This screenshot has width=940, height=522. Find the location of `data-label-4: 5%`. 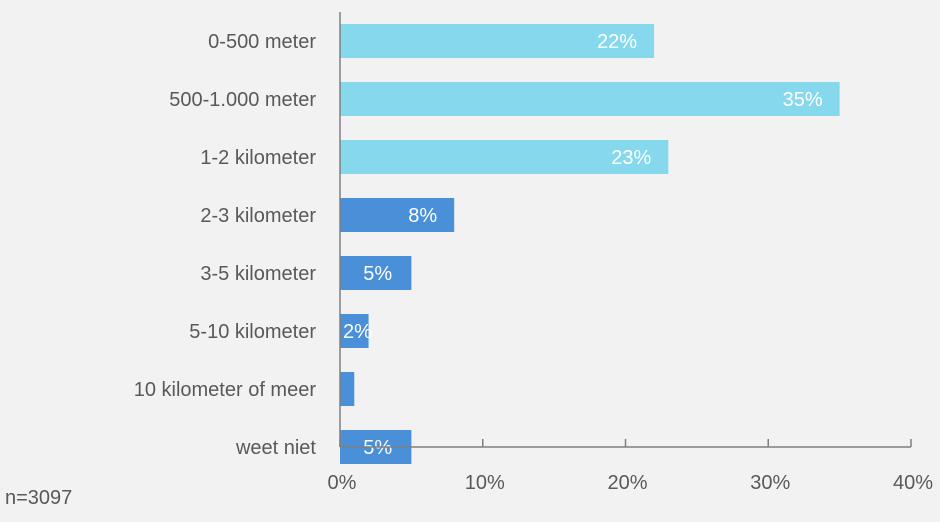

data-label-4: 5% is located at coordinates (377, 274).